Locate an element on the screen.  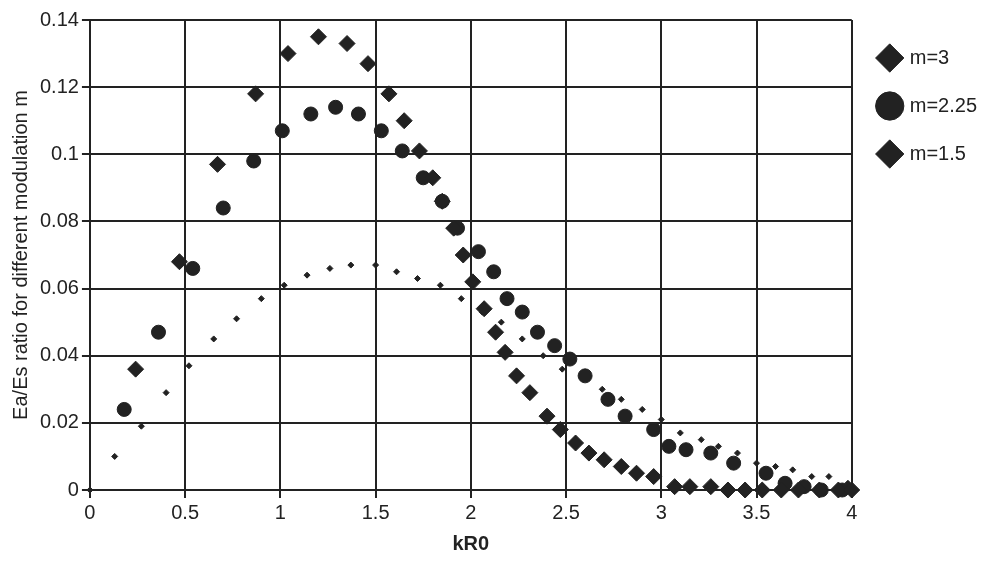
x-tick-label: 3 is located at coordinates (661, 511).